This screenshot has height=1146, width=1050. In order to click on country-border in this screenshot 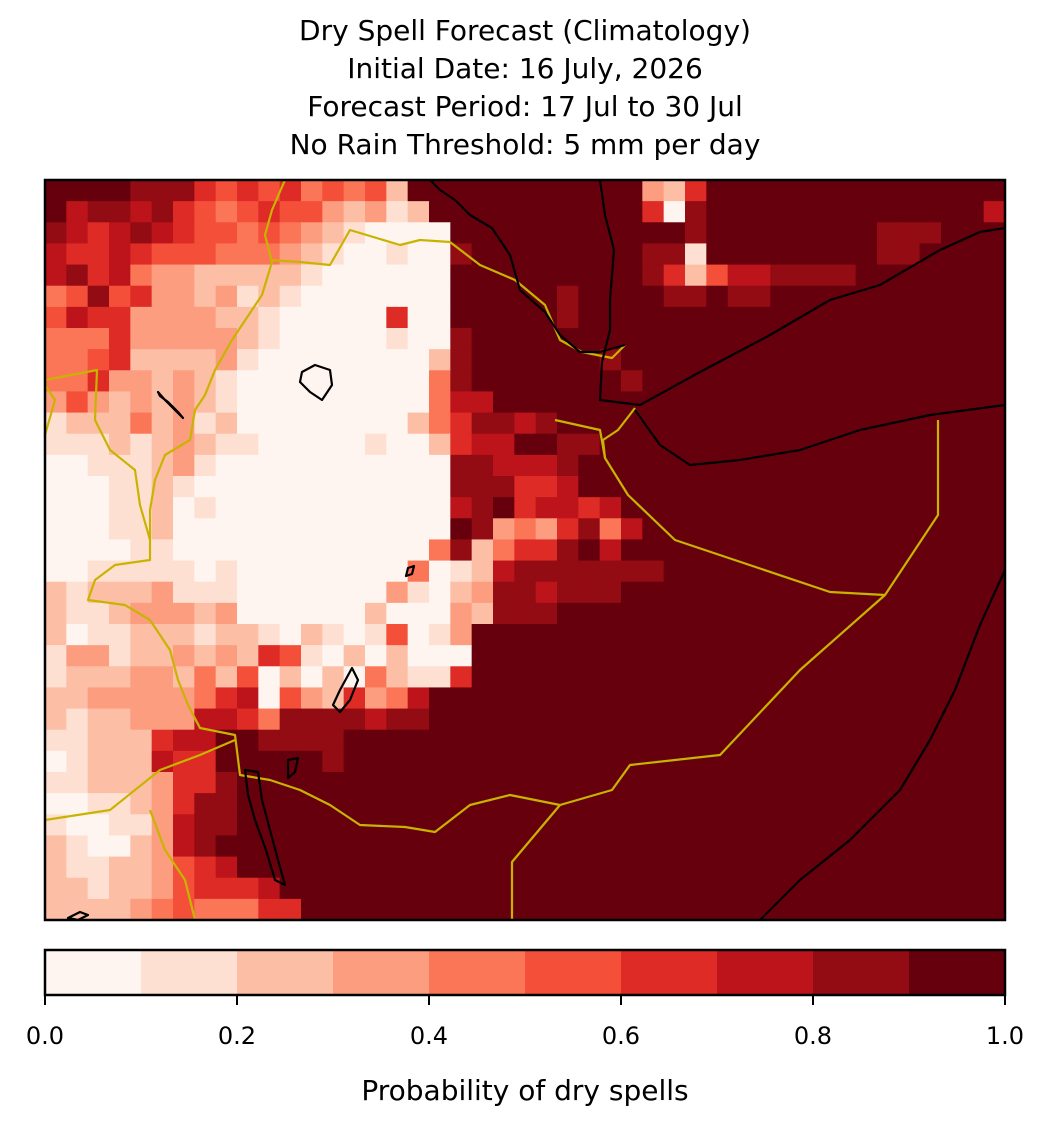, I will do `click(535, 862)`.